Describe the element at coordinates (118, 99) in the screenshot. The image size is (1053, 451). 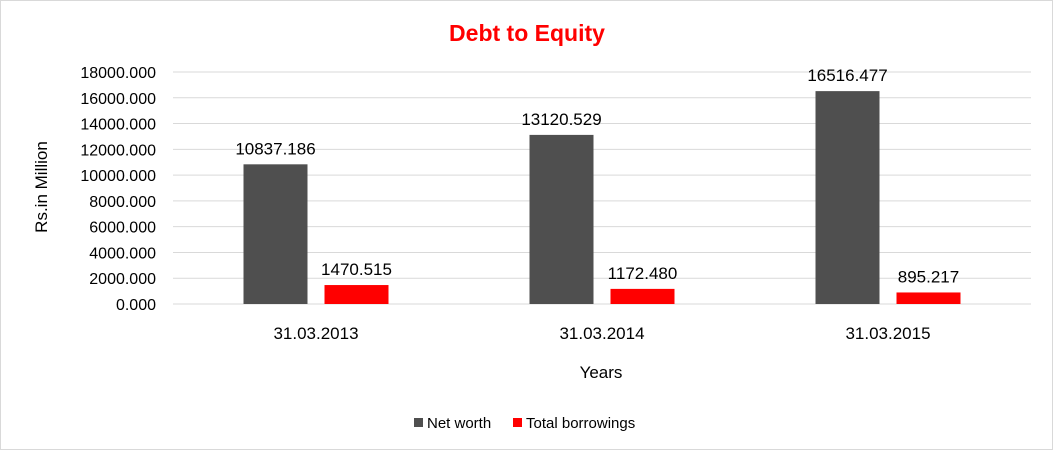
I see `y-tick-label: 16000.000` at that location.